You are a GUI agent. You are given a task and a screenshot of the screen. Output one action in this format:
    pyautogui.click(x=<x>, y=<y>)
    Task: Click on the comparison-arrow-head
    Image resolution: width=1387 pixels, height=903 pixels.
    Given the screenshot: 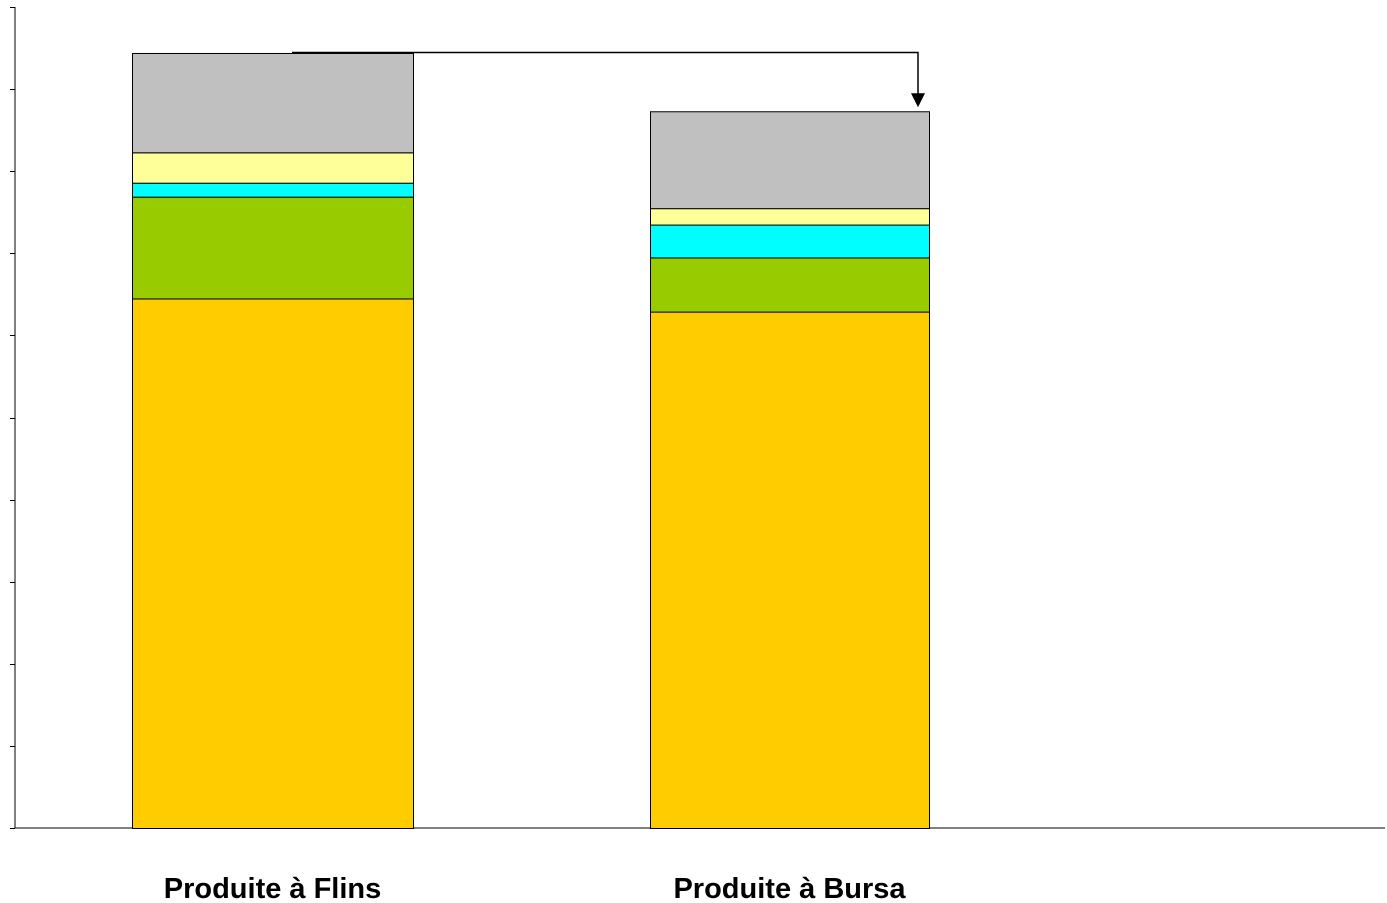 What is the action you would take?
    pyautogui.click(x=918, y=100)
    